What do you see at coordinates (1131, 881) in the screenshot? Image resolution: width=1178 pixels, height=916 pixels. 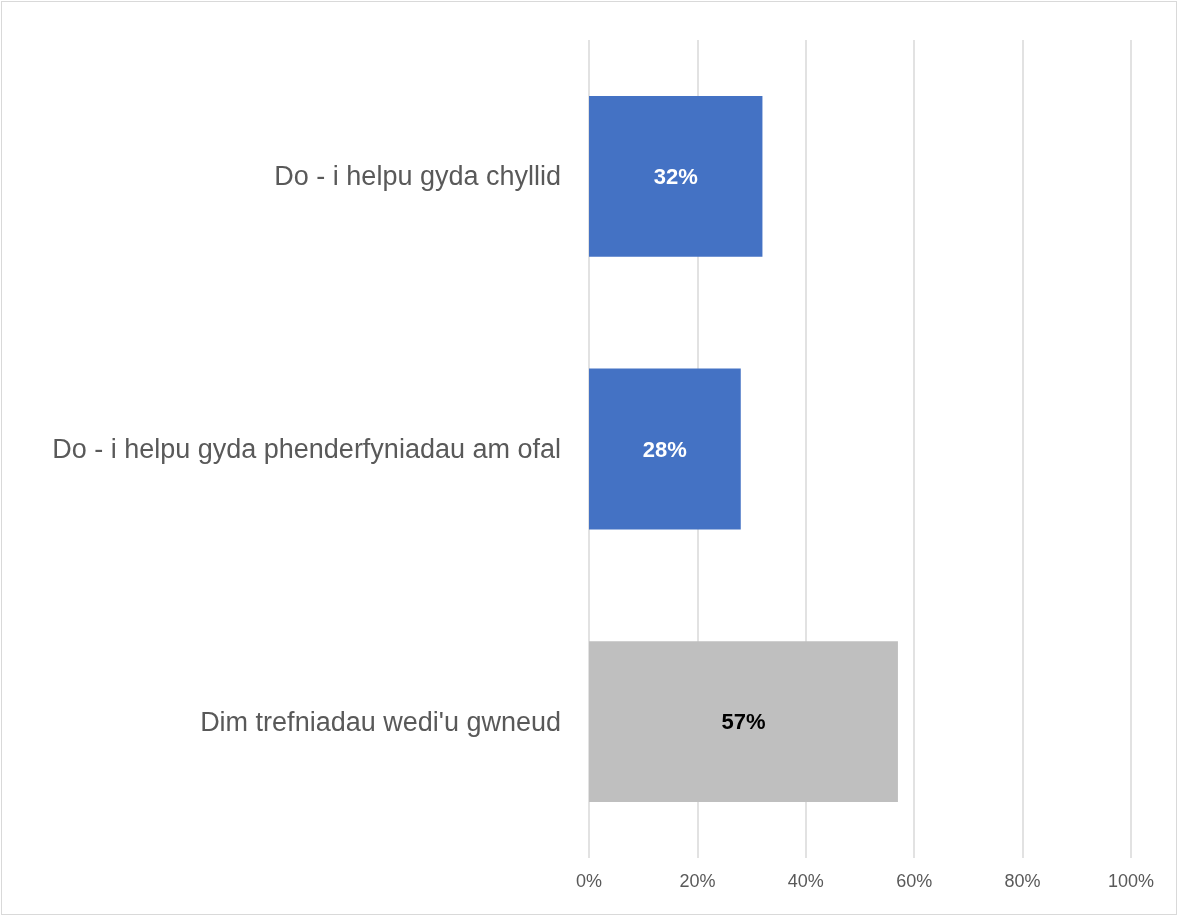 I see `x-tick-label: 100%` at bounding box center [1131, 881].